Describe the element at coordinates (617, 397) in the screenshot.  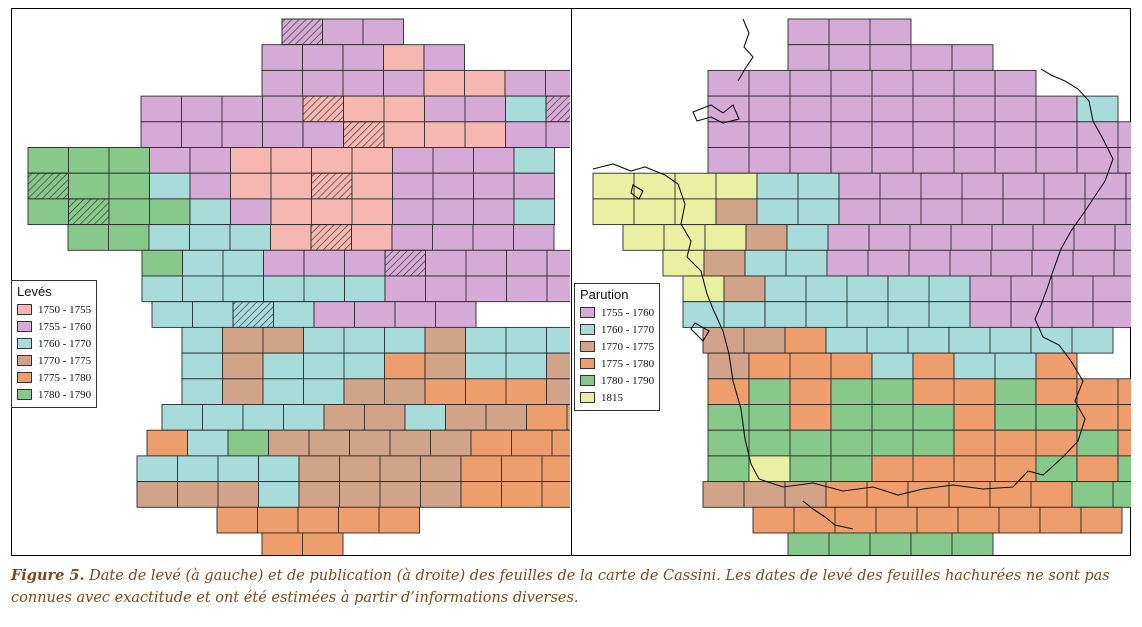
I see `right-legend-item: 1815` at that location.